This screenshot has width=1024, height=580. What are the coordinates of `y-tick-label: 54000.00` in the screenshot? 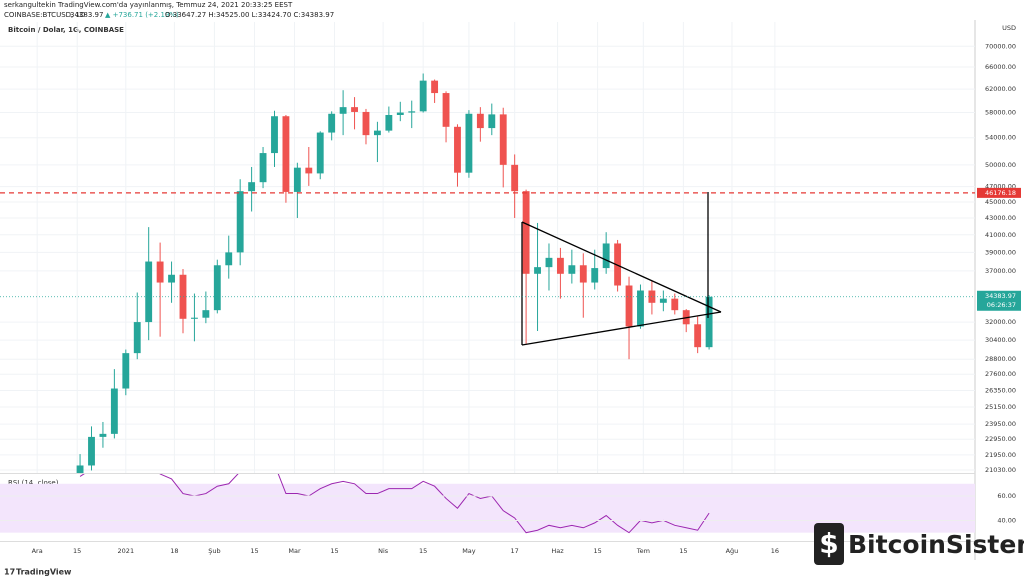 It's located at (1000, 138).